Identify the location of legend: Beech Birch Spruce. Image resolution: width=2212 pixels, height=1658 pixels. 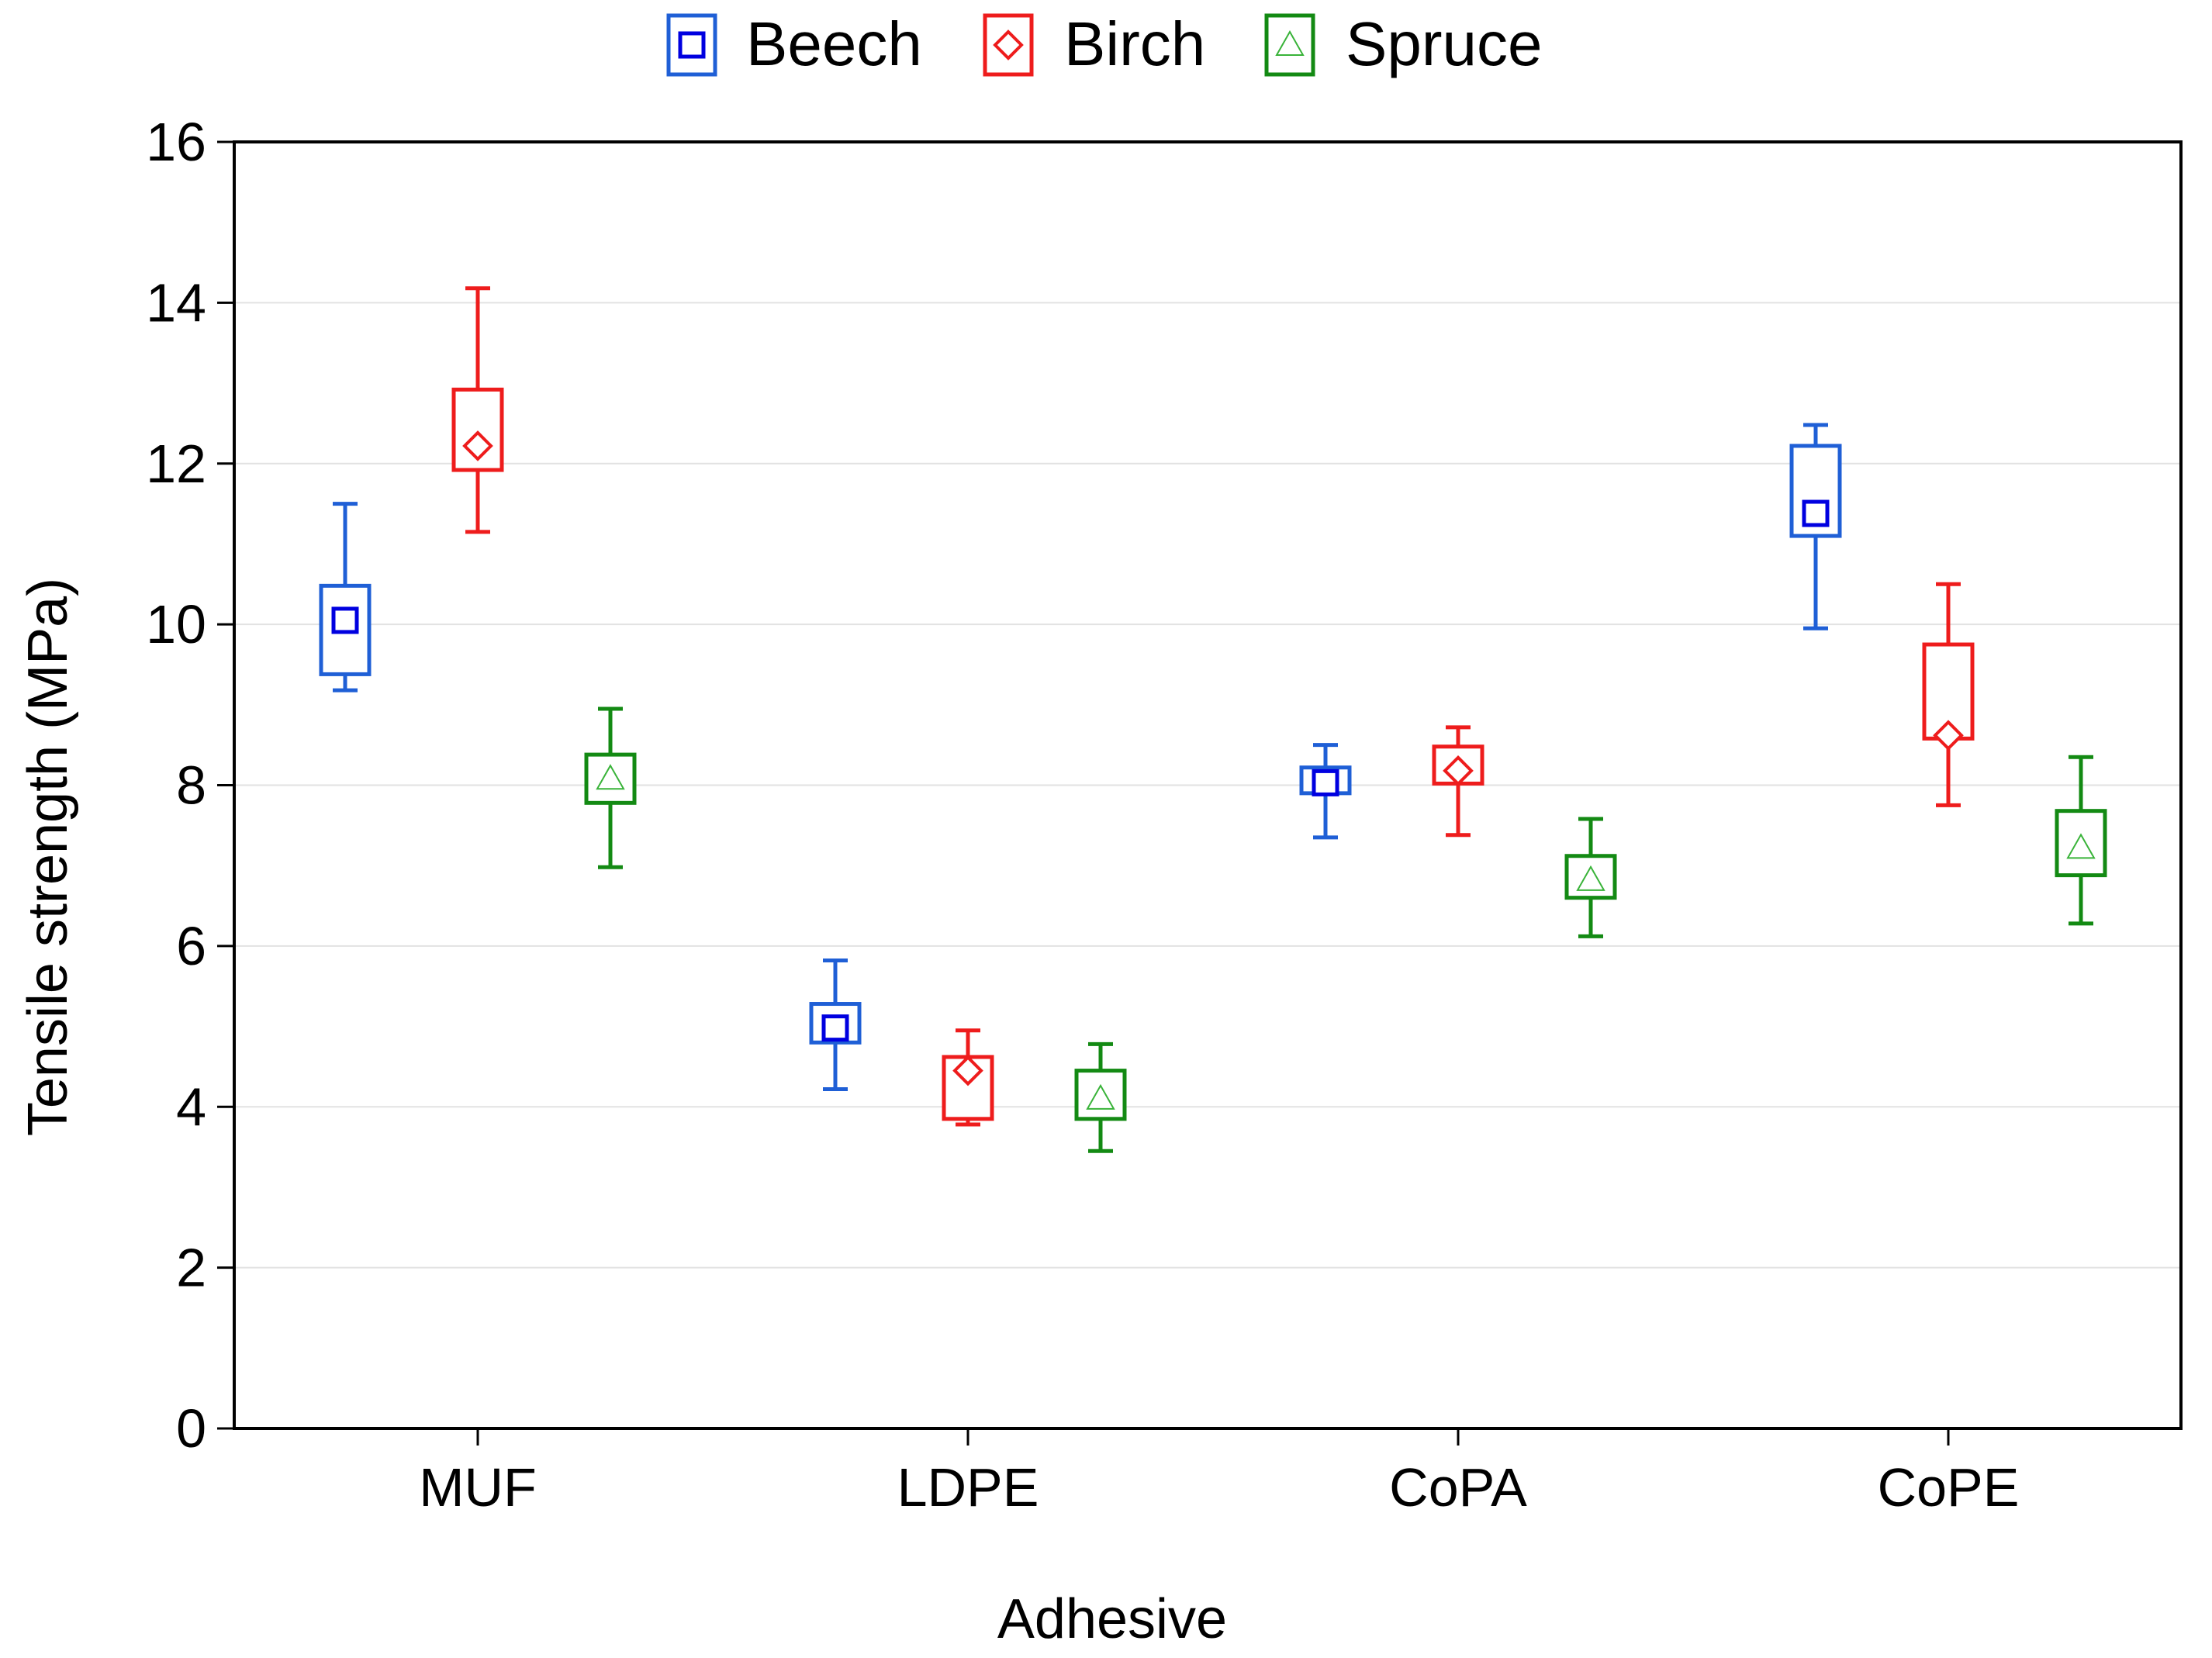
(1104, 43).